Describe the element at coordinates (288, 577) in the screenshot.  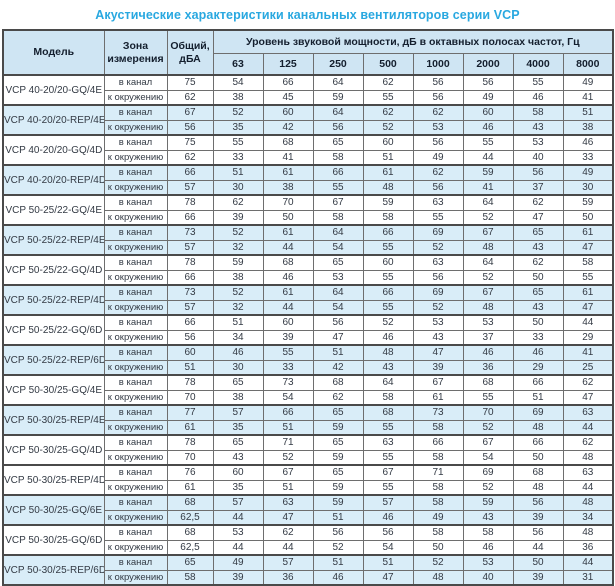
I see `band-cell: 36` at that location.